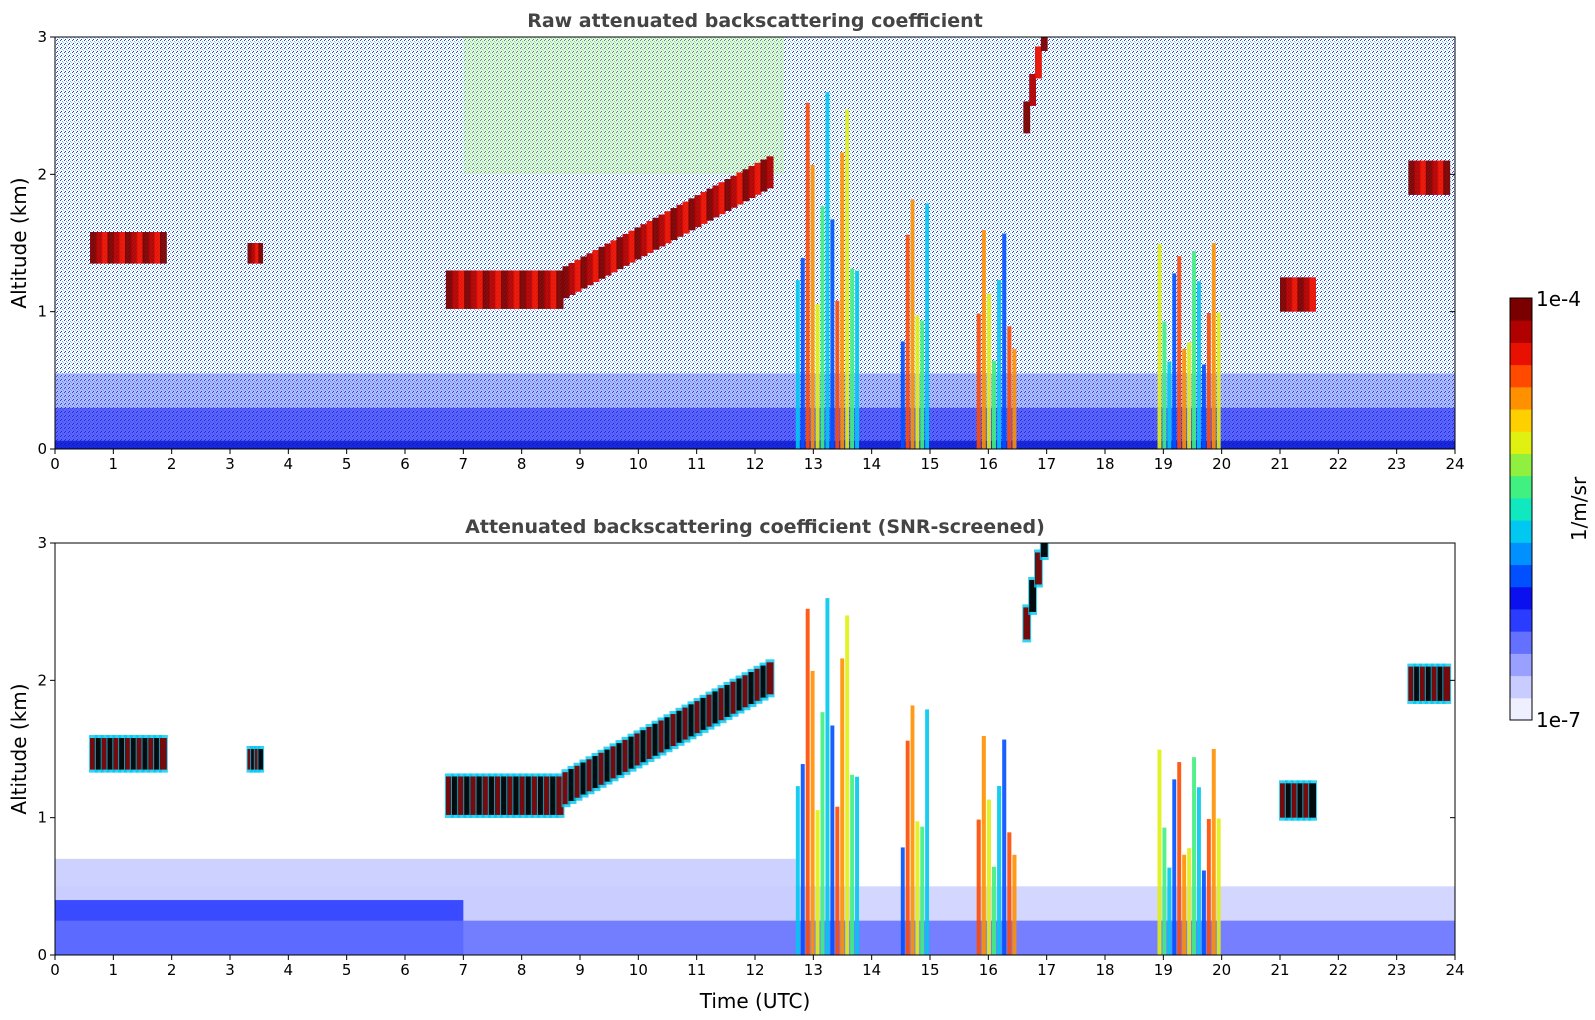 The height and width of the screenshot is (1020, 1595). Describe the element at coordinates (42, 312) in the screenshot. I see `top-y-tick-label: 1` at that location.